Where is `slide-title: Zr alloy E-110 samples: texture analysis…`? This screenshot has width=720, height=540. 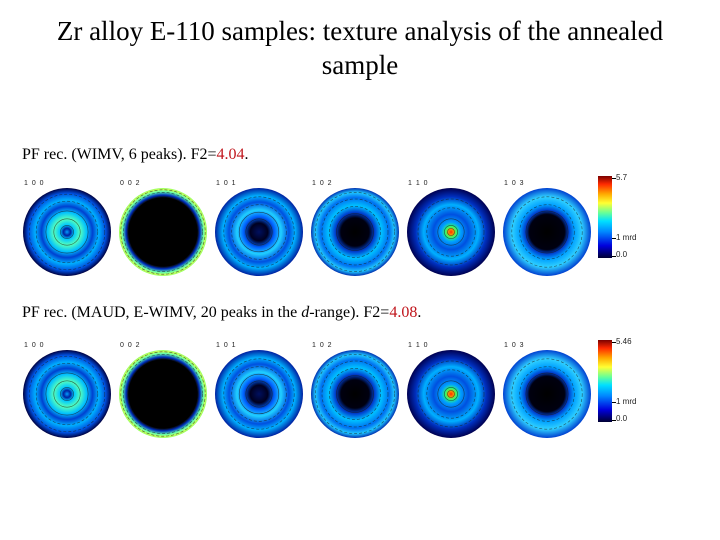 slide-title: Zr alloy E-110 samples: texture analysis… is located at coordinates (360, 48).